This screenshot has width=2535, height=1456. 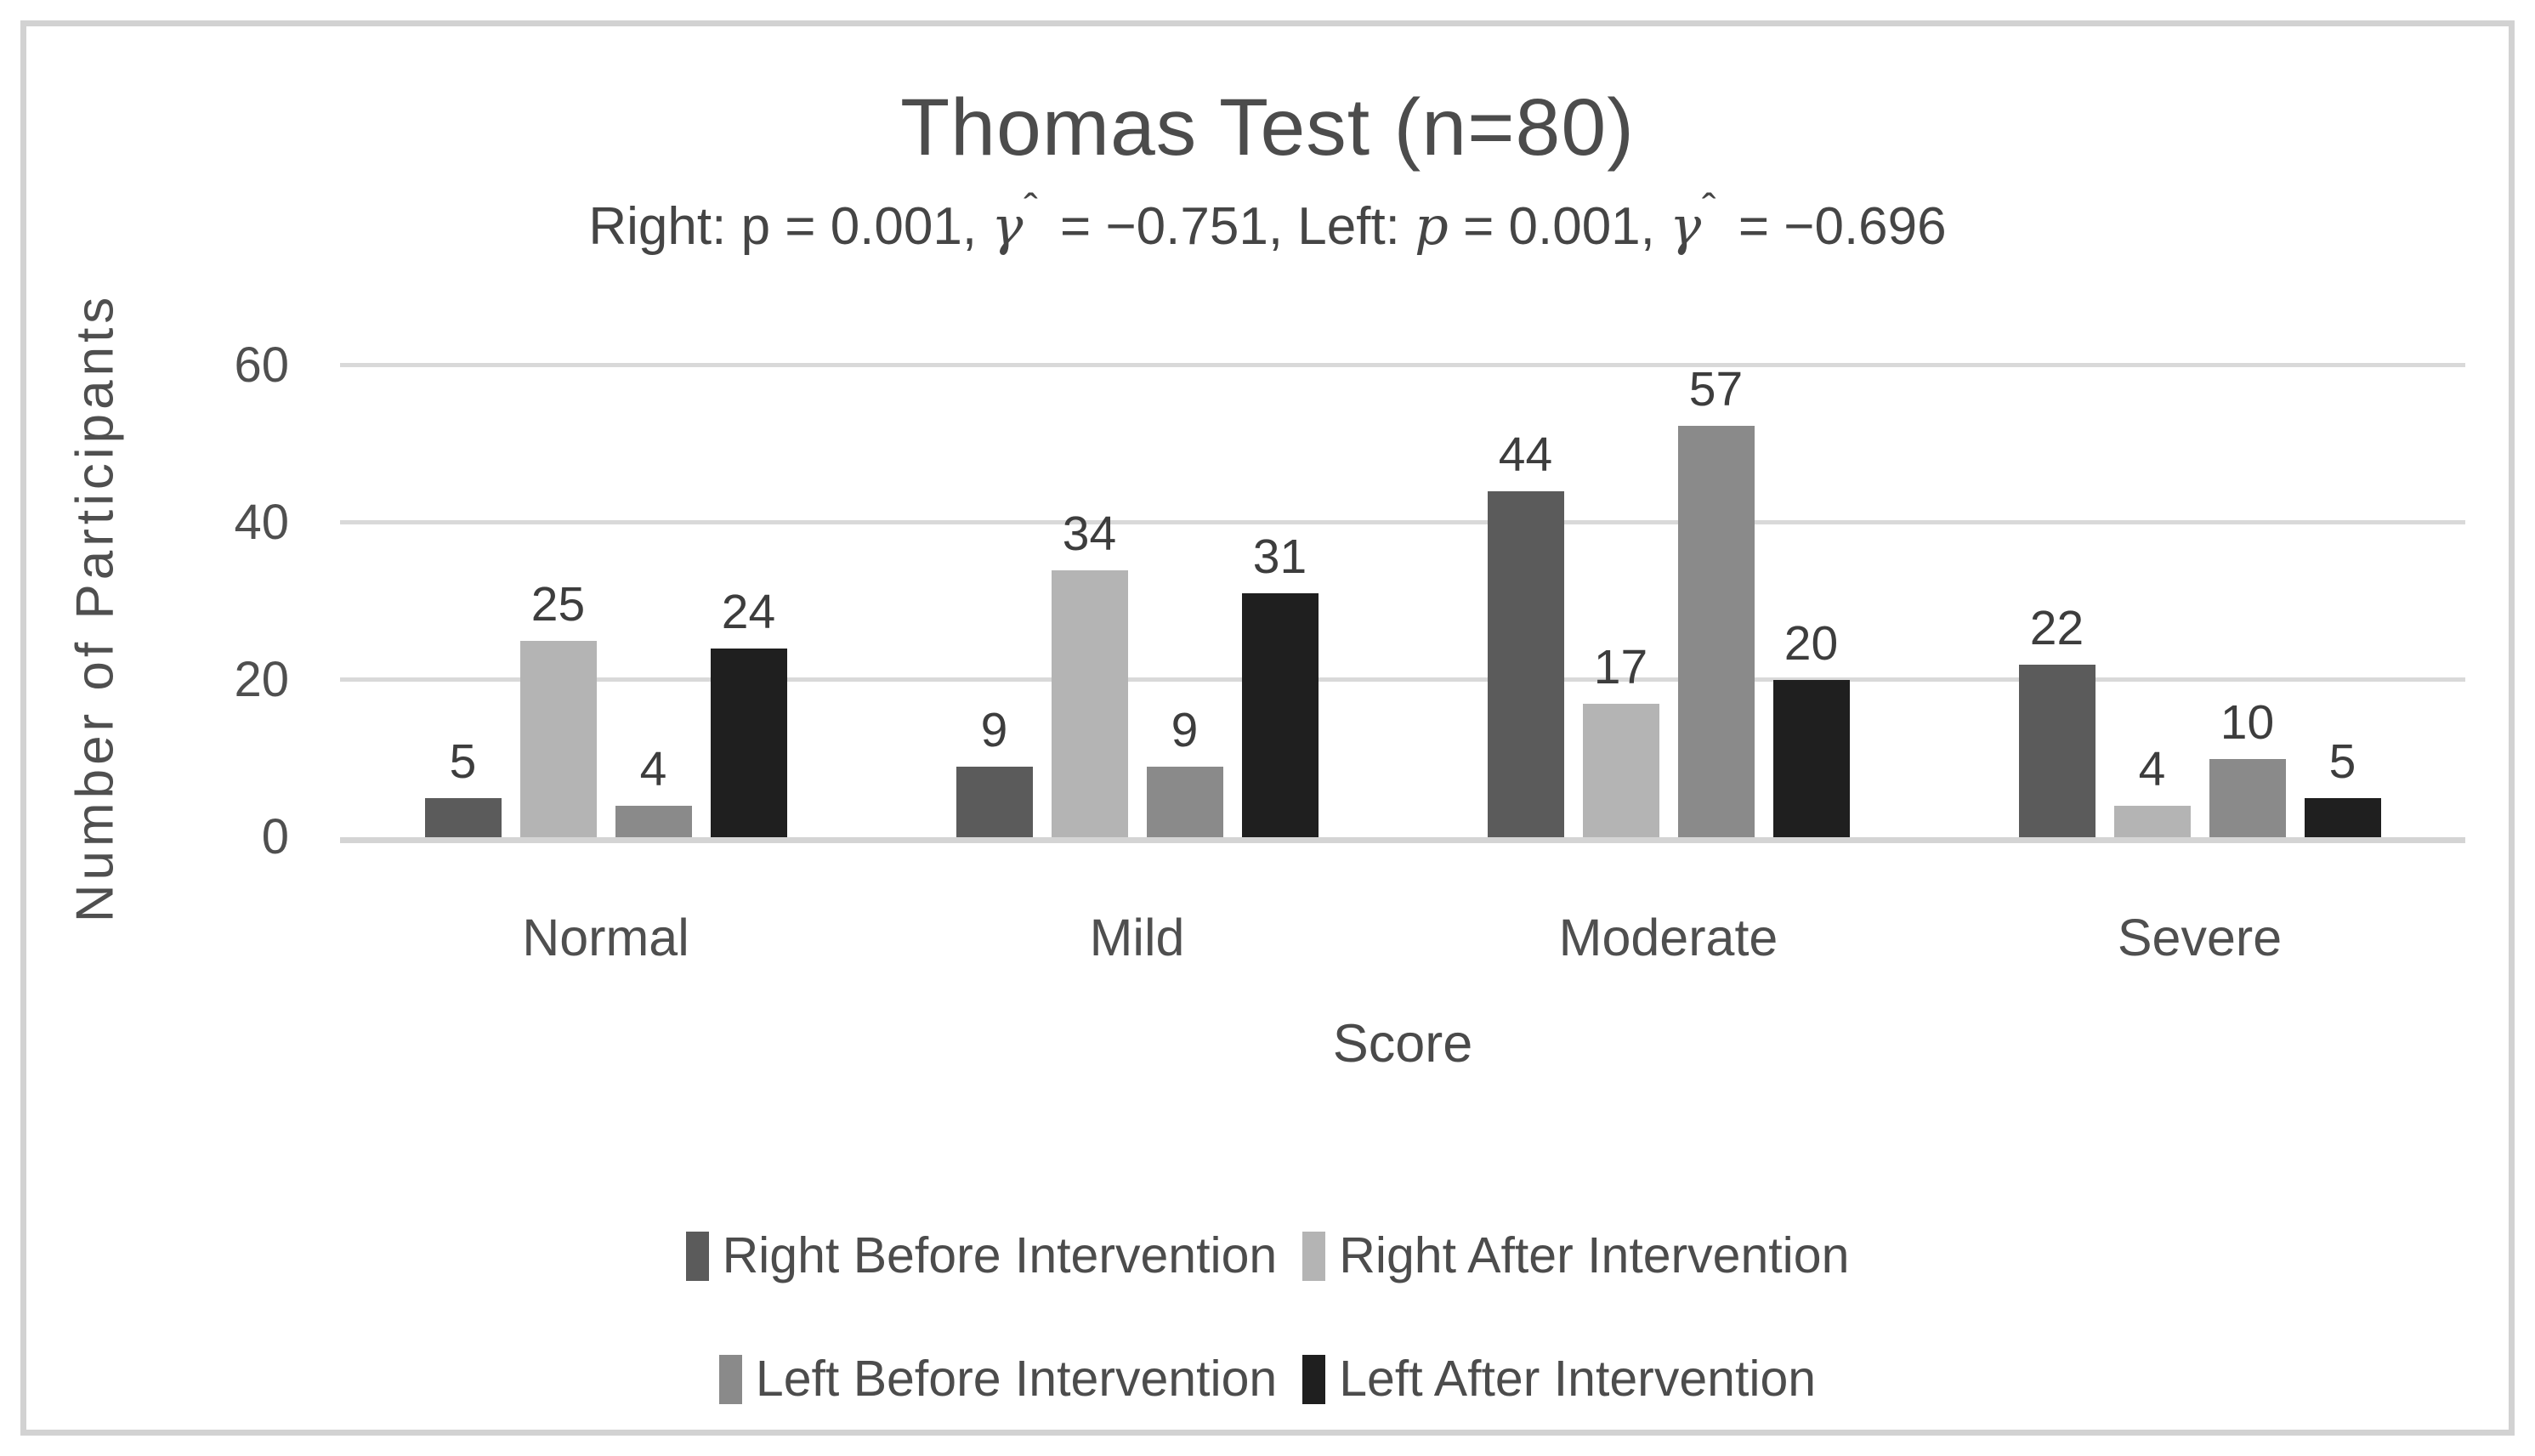 What do you see at coordinates (261, 522) in the screenshot?
I see `y-tick-label: 40` at bounding box center [261, 522].